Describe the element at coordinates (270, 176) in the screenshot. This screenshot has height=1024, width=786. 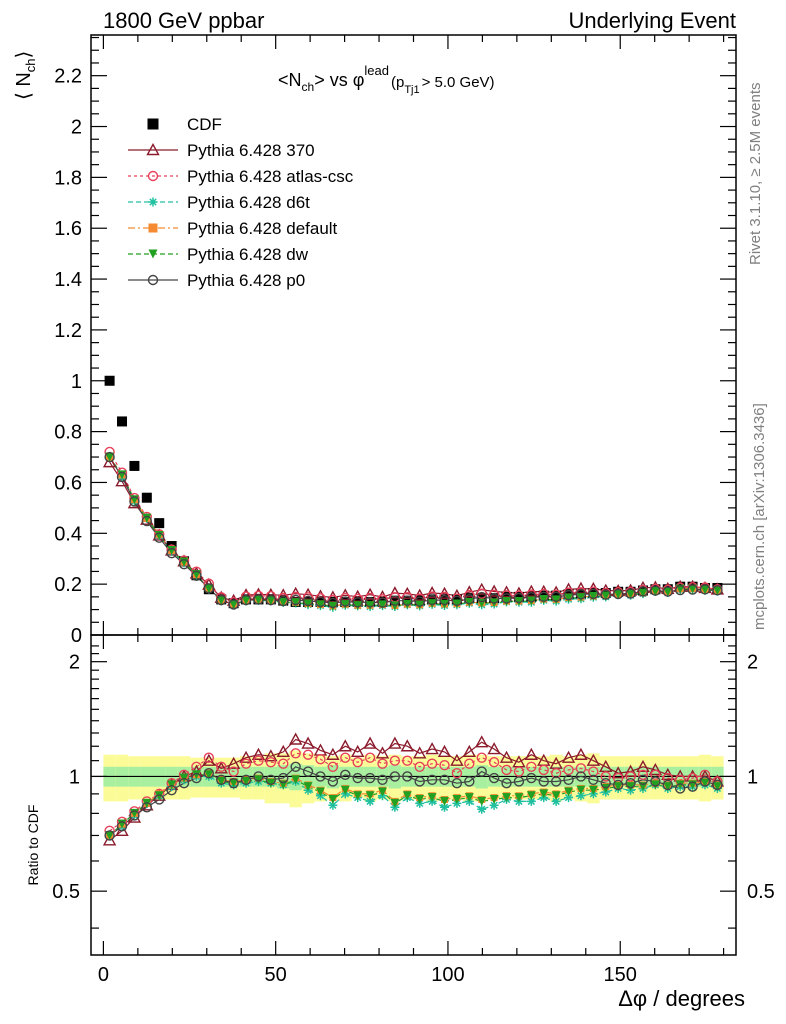
I see `legend-label: Pythia 6.428 atlas-csc` at that location.